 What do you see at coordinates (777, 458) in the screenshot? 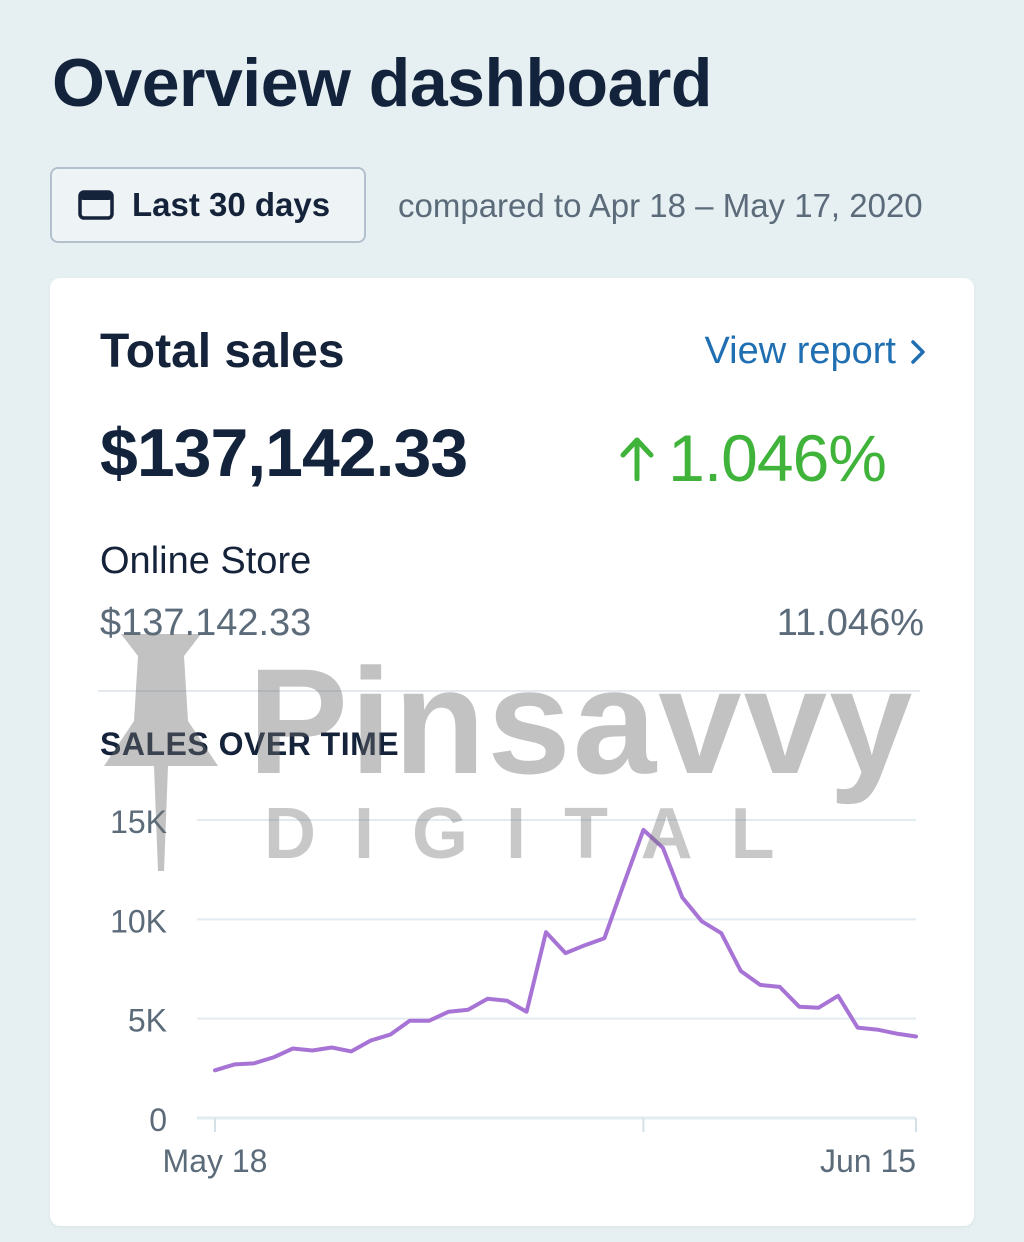
I see `change-percent: 1.046%` at bounding box center [777, 458].